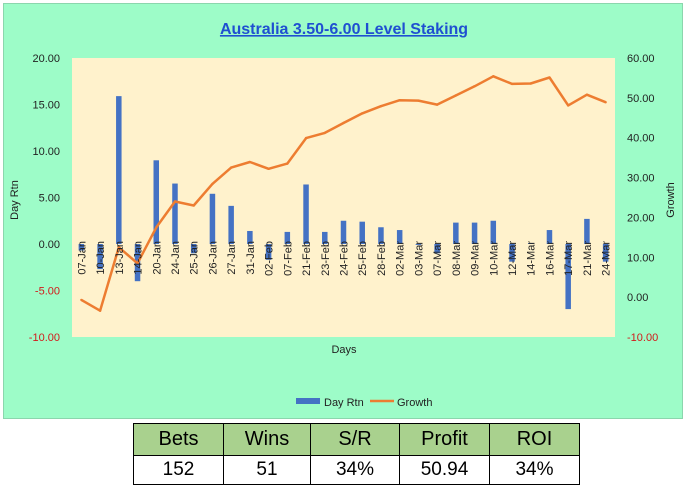  What do you see at coordinates (213, 258) in the screenshot?
I see `x-tick-26-jan: 26-Jan` at bounding box center [213, 258].